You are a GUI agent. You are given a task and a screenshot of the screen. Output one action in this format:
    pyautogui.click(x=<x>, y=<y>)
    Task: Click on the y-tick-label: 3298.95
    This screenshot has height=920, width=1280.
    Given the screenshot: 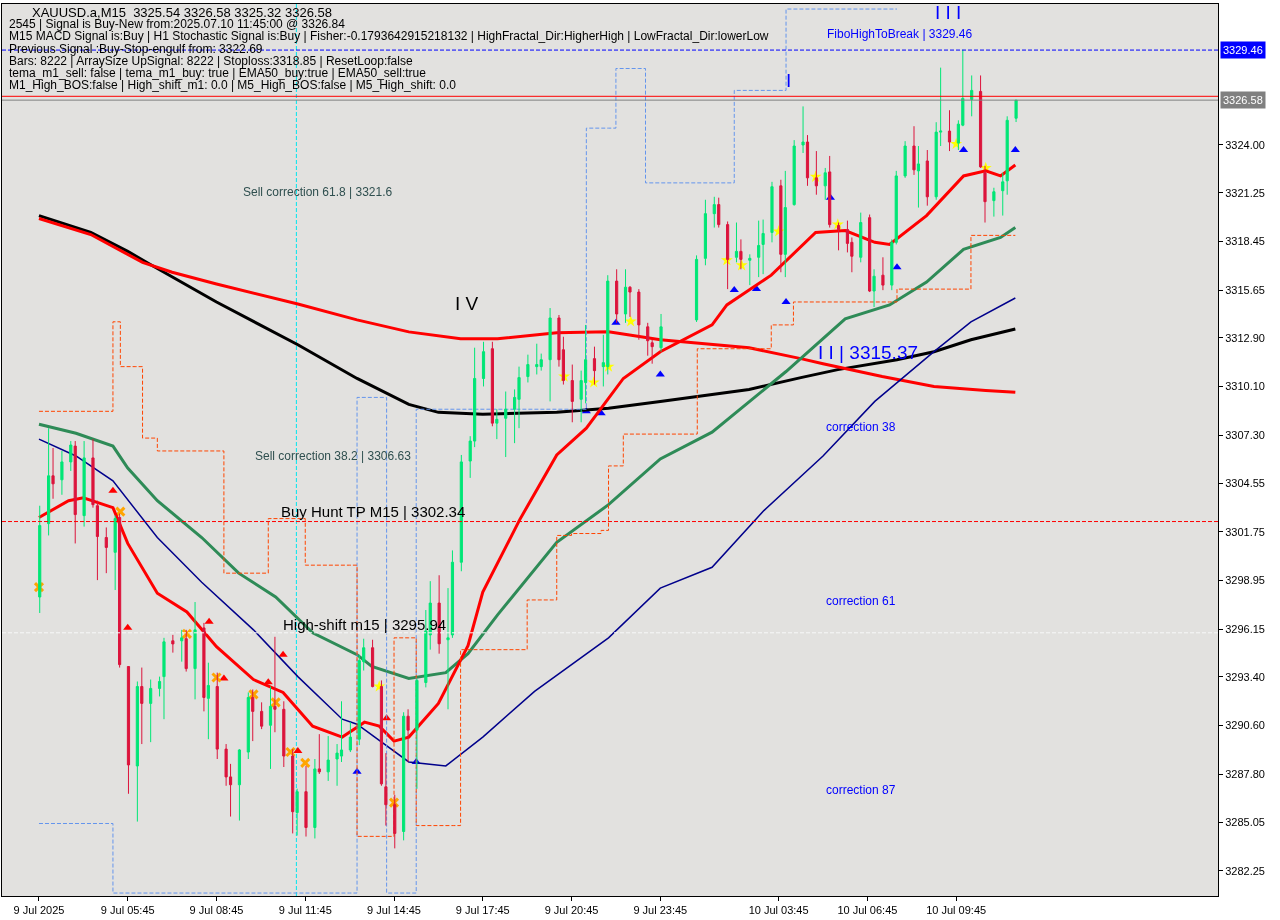 What is the action you would take?
    pyautogui.click(x=1245, y=580)
    